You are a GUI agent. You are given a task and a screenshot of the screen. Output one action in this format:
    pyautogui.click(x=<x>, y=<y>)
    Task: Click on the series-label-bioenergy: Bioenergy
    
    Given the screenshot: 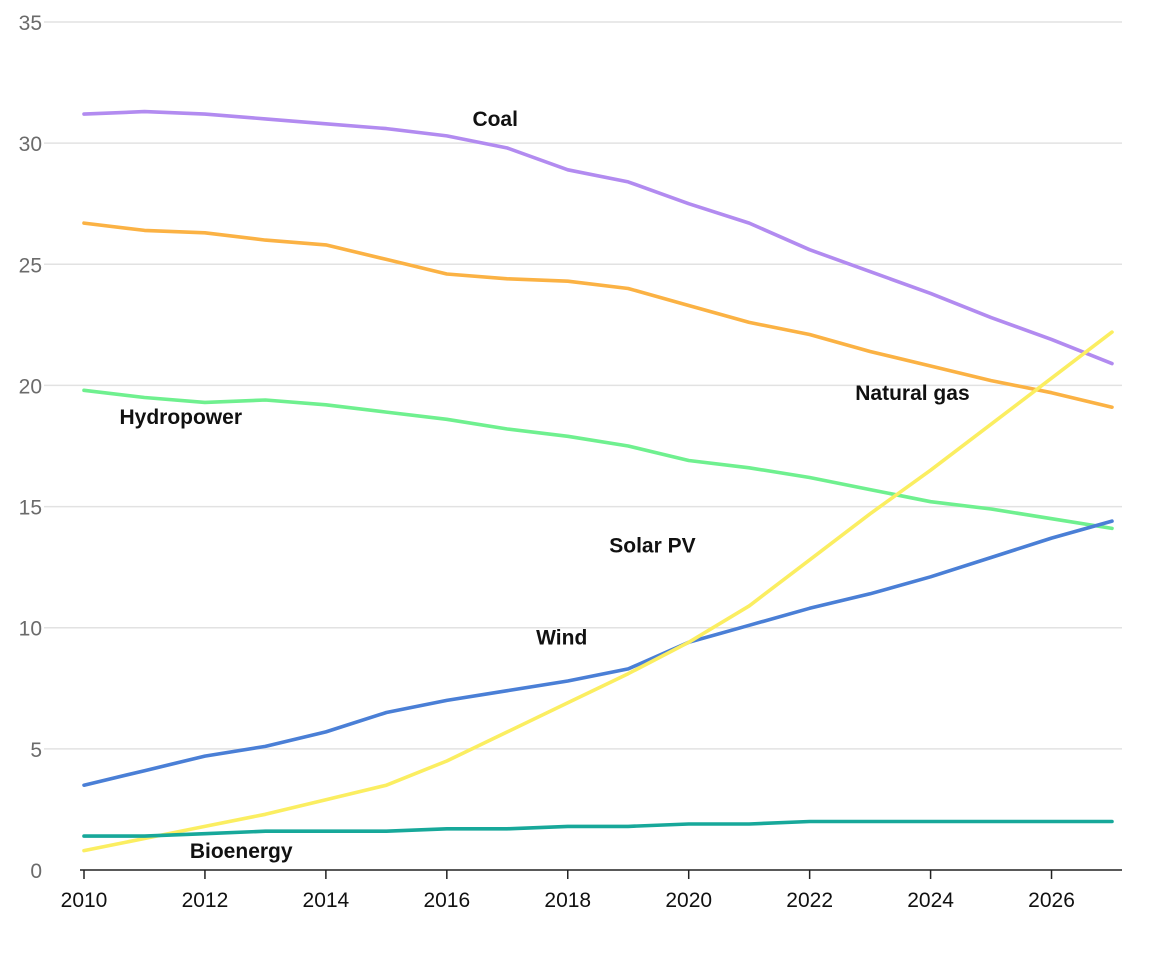 What is the action you would take?
    pyautogui.click(x=241, y=851)
    